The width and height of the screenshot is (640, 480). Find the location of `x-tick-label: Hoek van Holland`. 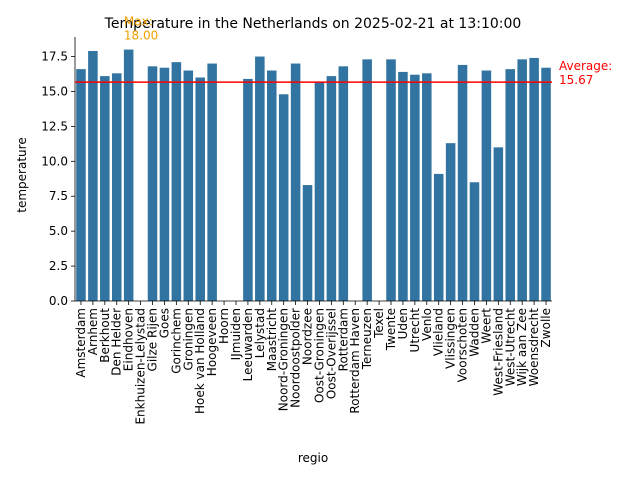

x-tick-label: Hoek van Holland is located at coordinates (200, 361).